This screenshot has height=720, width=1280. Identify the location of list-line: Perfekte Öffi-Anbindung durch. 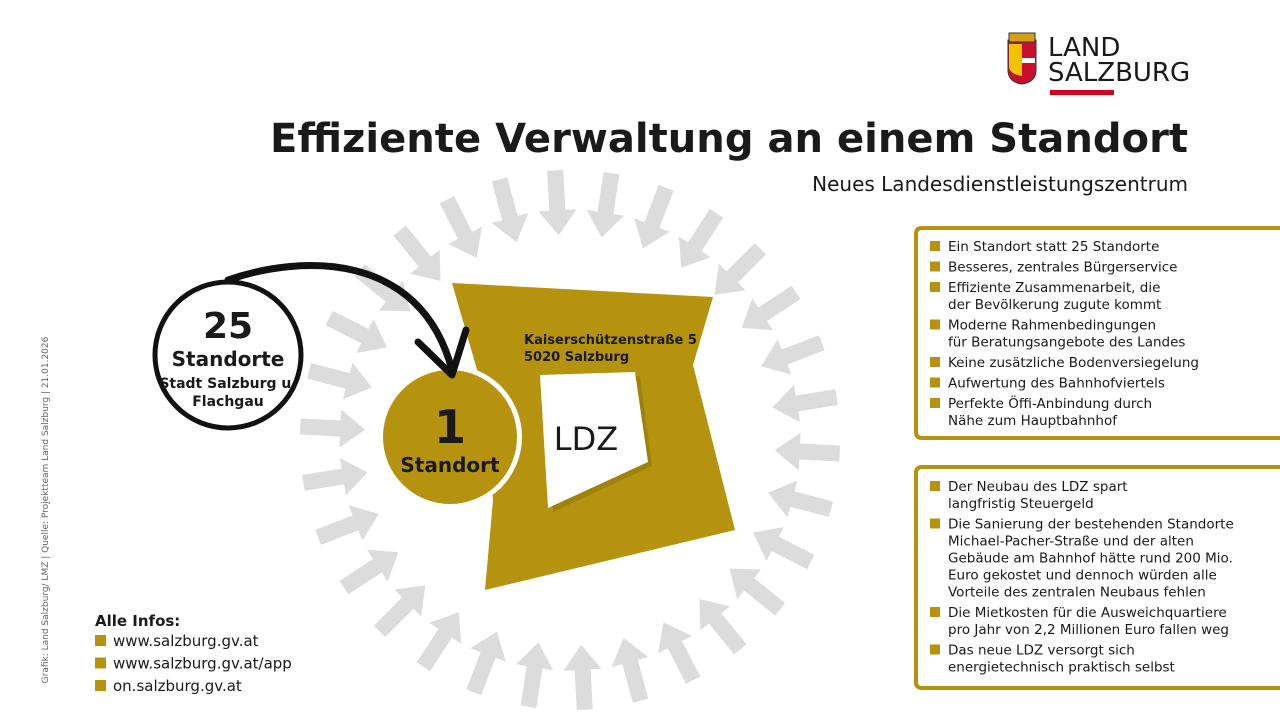
(1050, 403).